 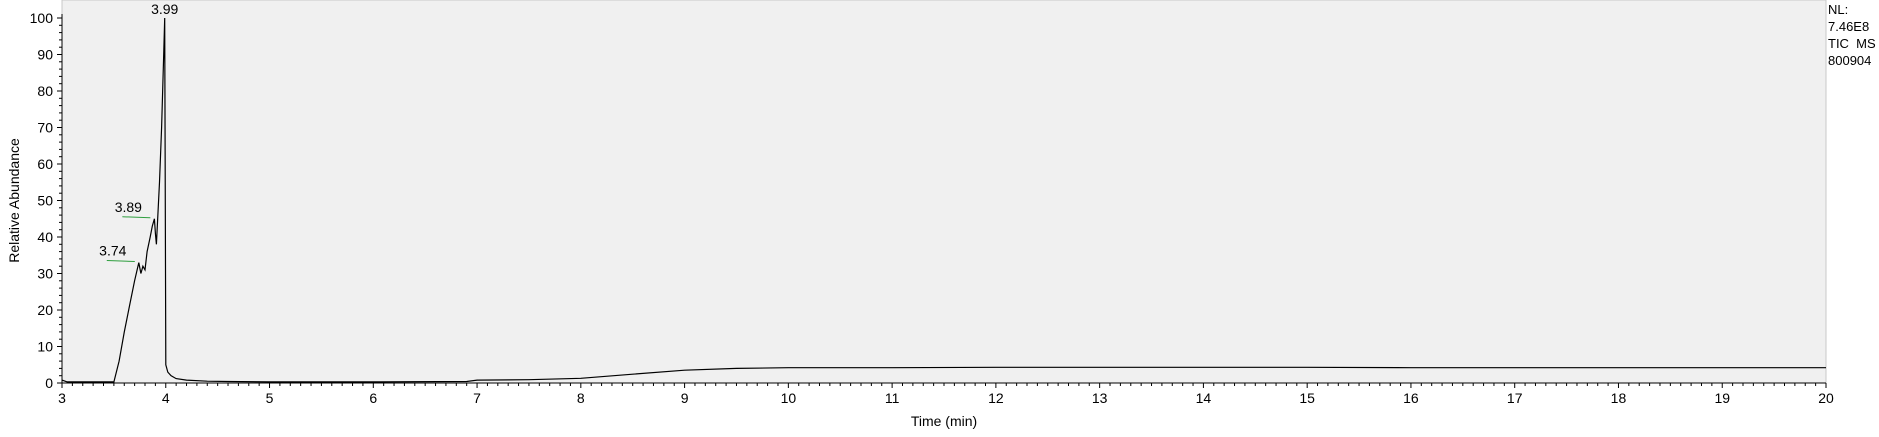 I want to click on peak-label: 3.89, so click(x=128, y=207).